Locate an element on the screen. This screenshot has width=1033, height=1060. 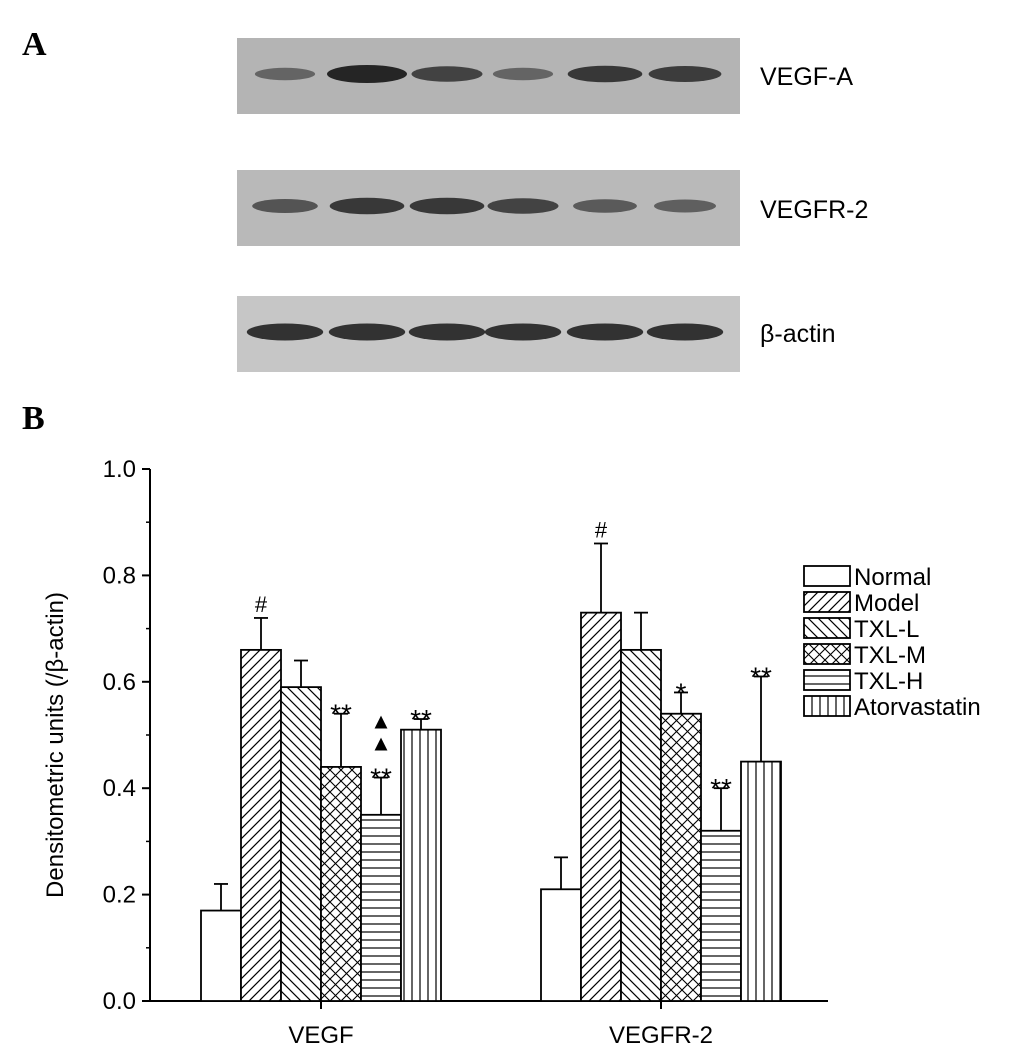
legend-label: TXL-H is located at coordinates (888, 681).